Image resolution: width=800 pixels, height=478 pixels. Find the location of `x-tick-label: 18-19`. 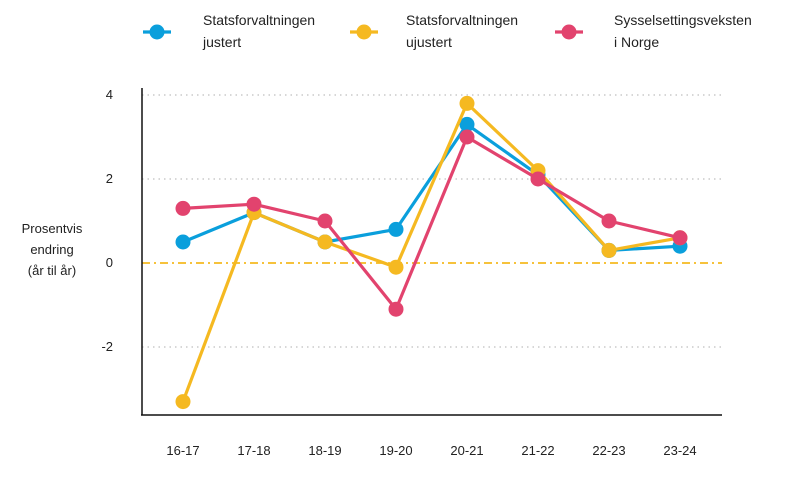

x-tick-label: 18-19 is located at coordinates (324, 450).